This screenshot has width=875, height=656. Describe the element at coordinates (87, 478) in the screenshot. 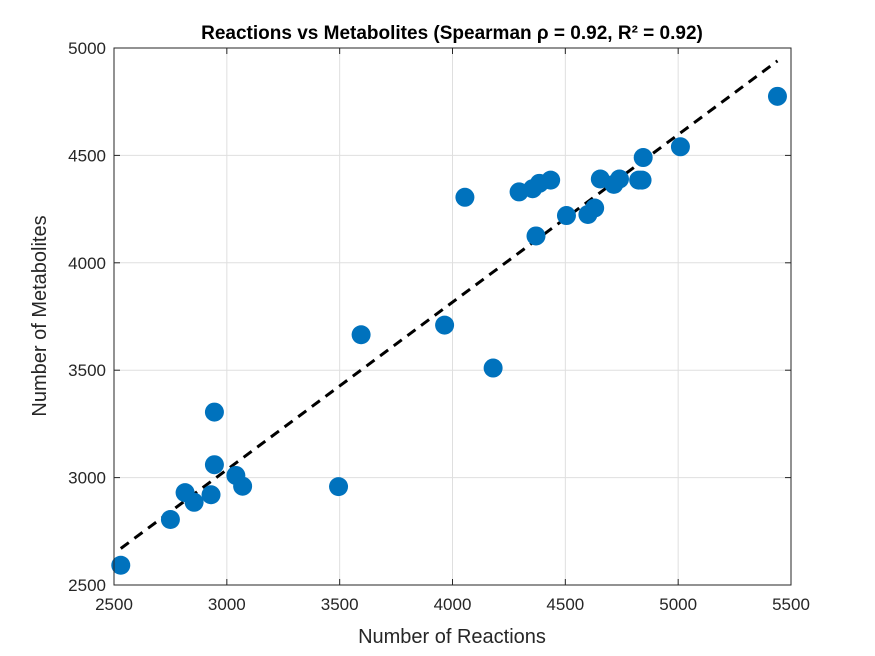

I see `y-tick-label: 3000` at that location.